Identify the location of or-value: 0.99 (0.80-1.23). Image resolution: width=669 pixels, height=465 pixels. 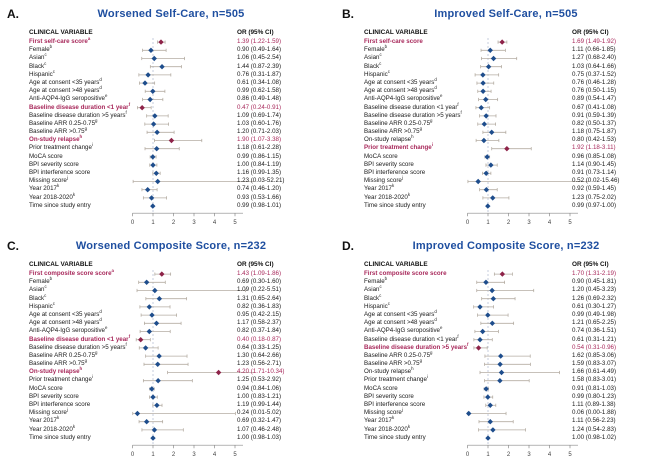
(594, 396).